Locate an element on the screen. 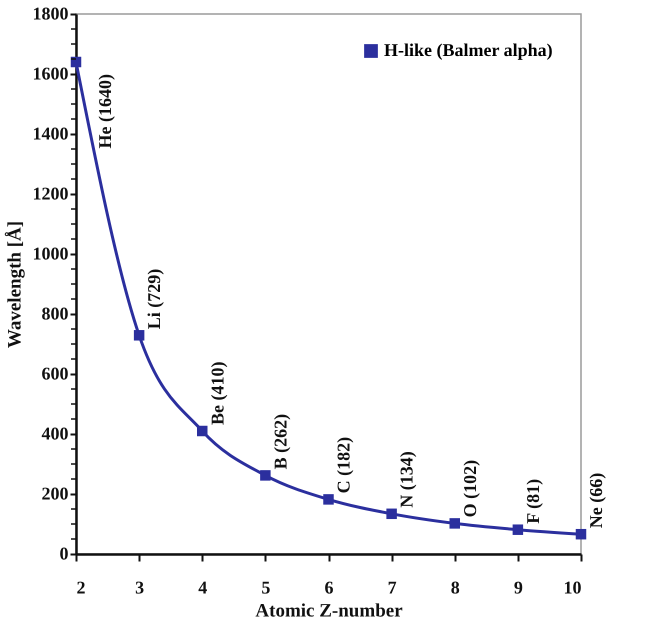  x-tick-label: 7 is located at coordinates (392, 588).